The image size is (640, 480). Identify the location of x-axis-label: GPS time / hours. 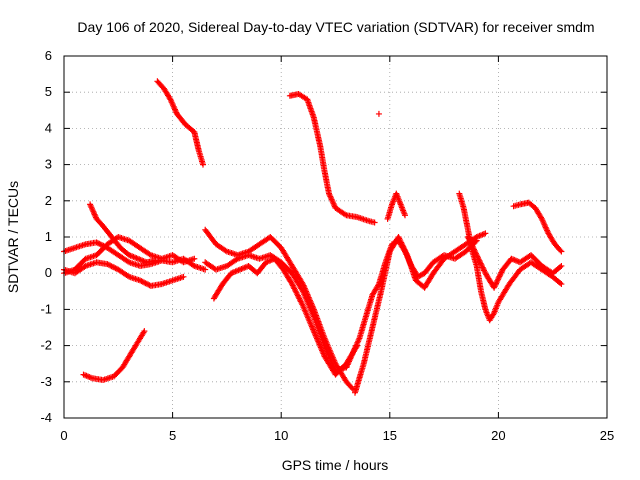
(335, 465).